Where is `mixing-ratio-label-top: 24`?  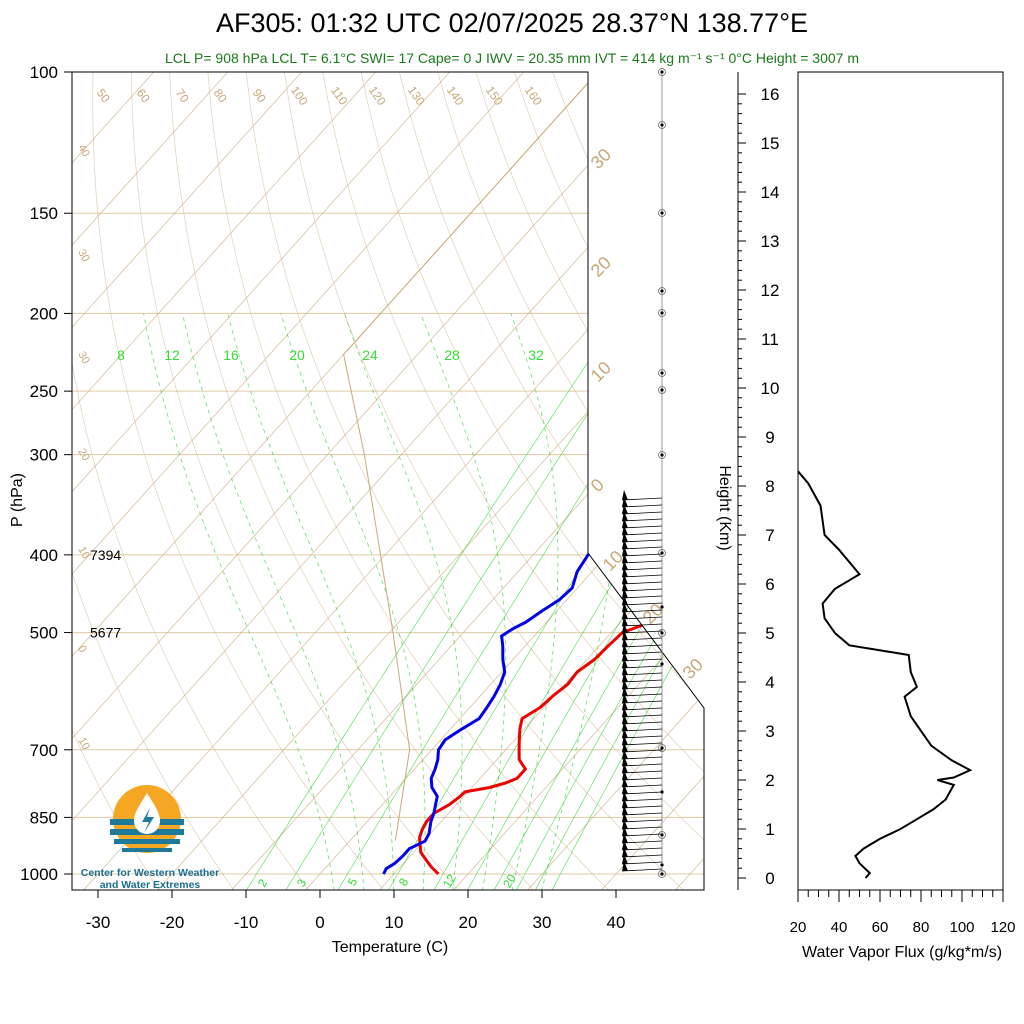 mixing-ratio-label-top: 24 is located at coordinates (370, 355).